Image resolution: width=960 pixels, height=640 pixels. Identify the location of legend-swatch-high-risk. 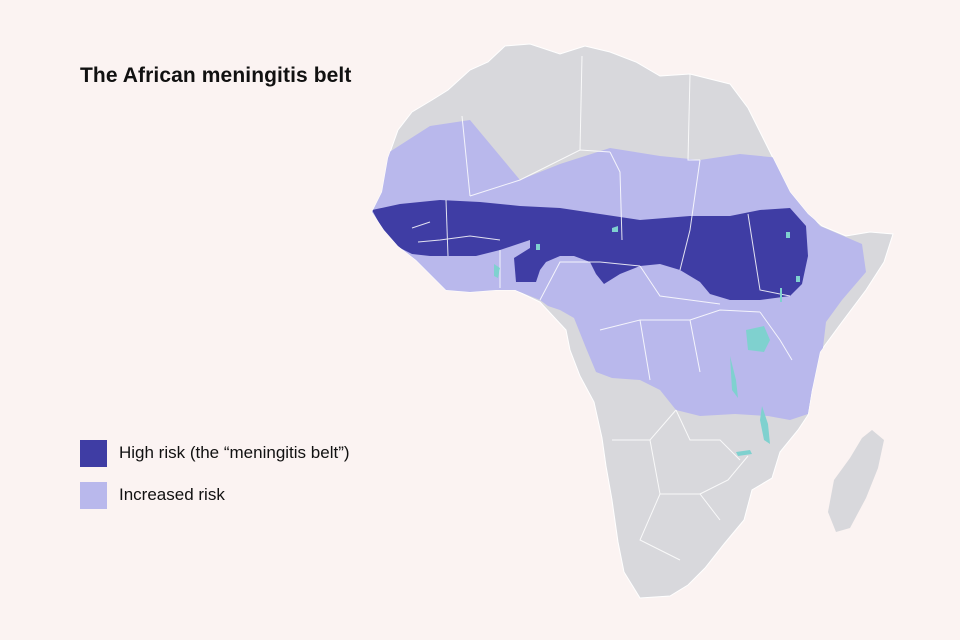
(93, 453).